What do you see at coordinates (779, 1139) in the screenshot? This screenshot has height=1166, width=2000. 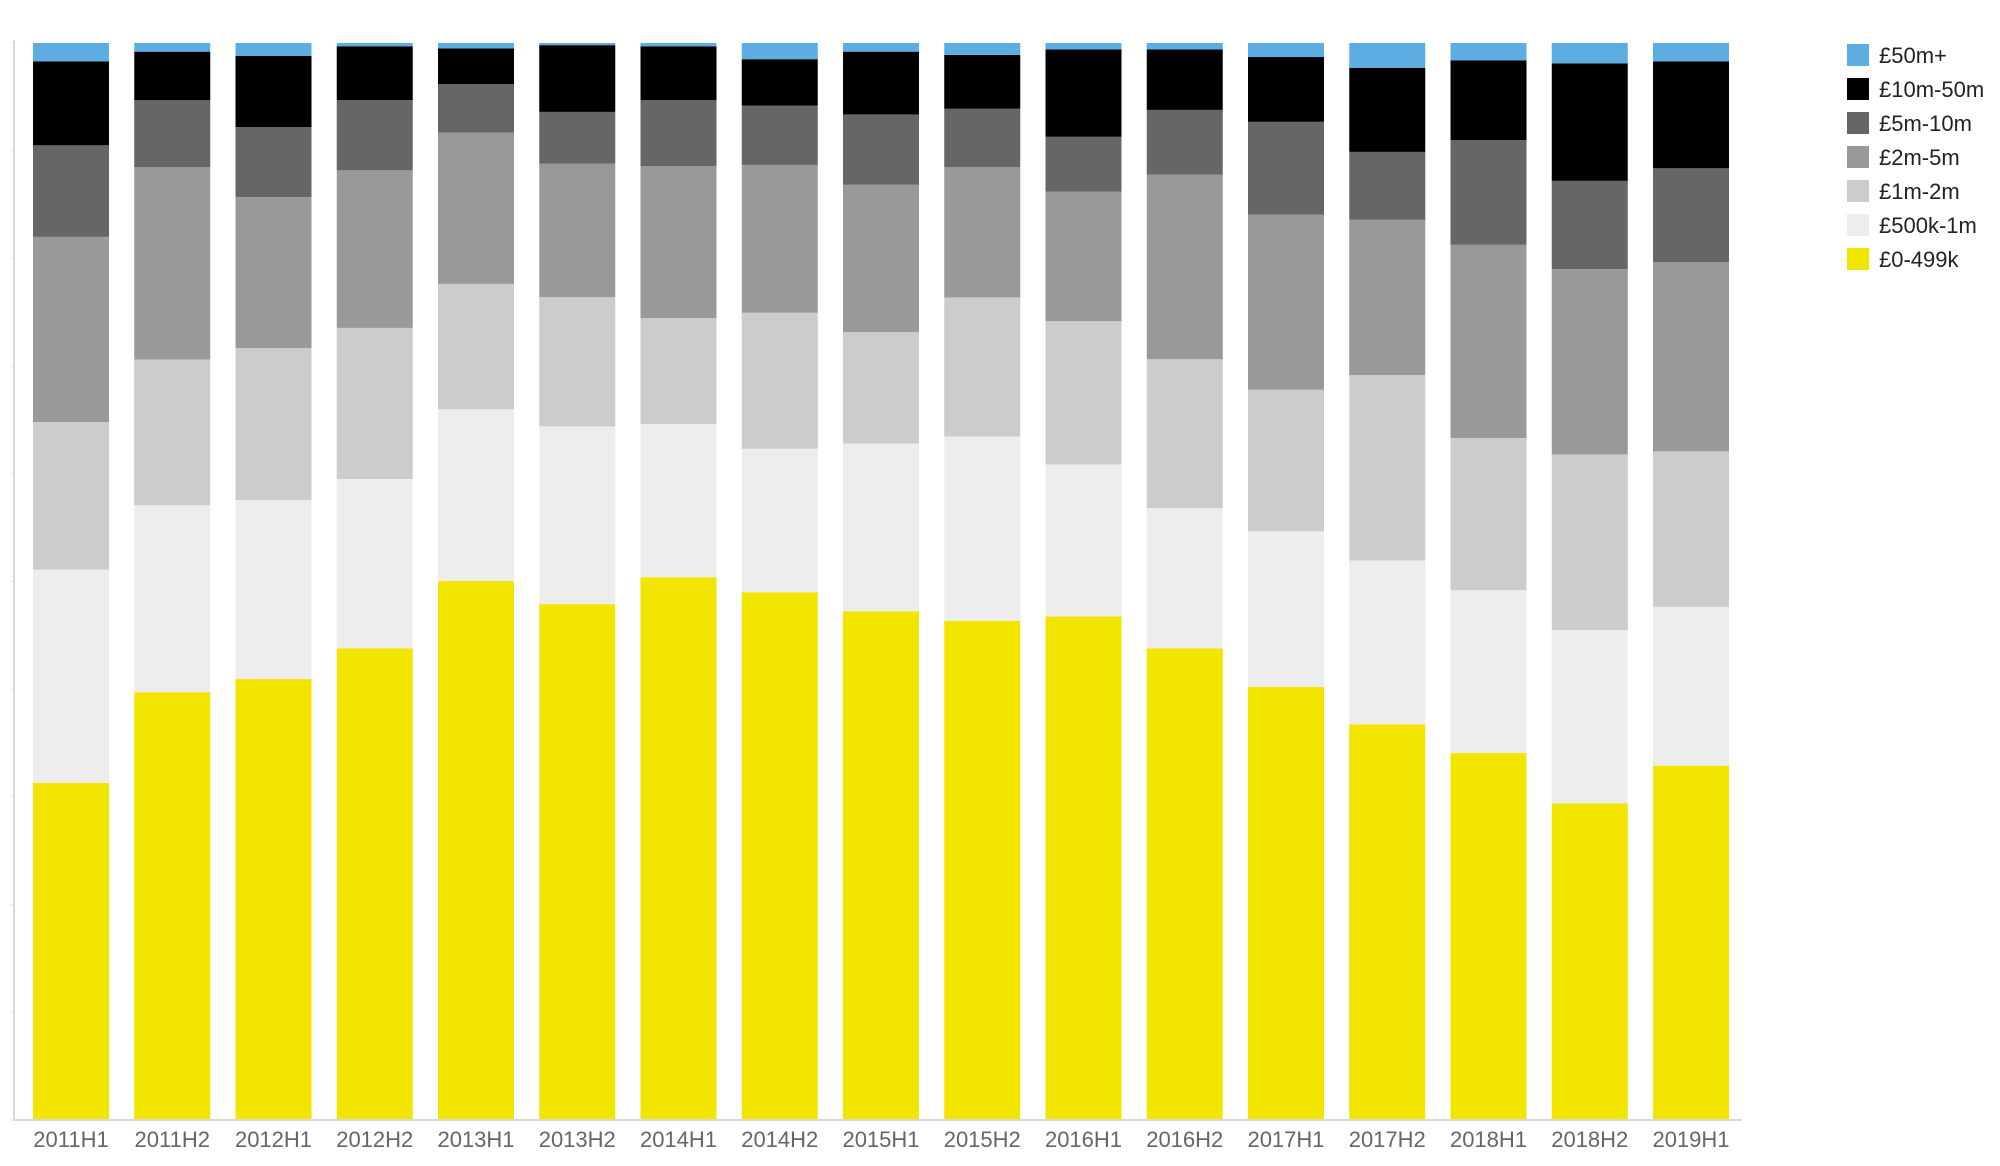 I see `x-tick-label: 2014H2` at bounding box center [779, 1139].